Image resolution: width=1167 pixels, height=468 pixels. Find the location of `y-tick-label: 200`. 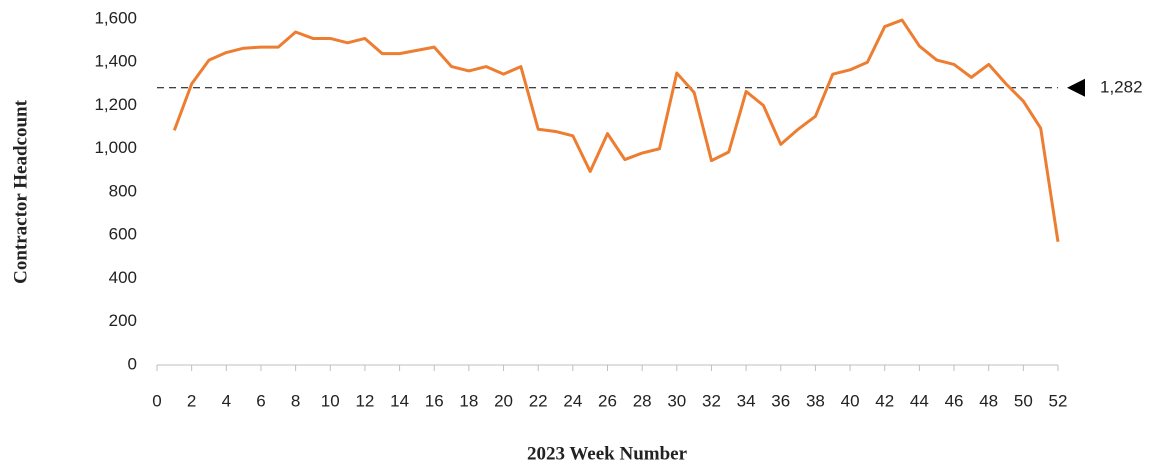

y-tick-label: 200 is located at coordinates (123, 320).